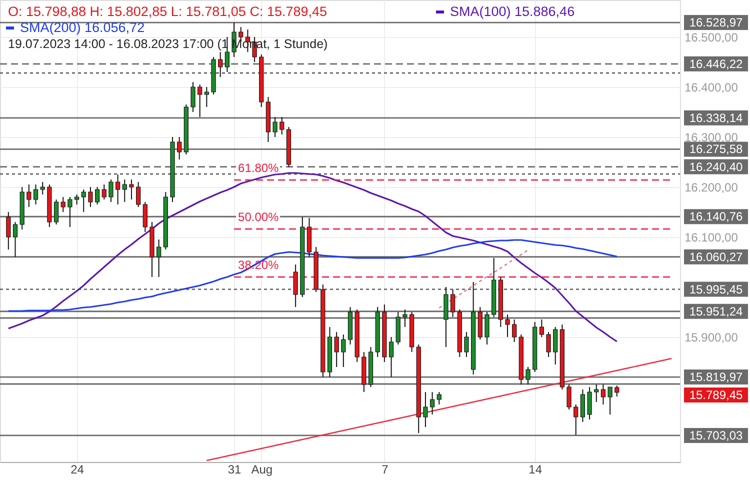 The image size is (750, 480). What do you see at coordinates (716, 217) in the screenshot?
I see `ref-line-label: 16.140,76` at bounding box center [716, 217].